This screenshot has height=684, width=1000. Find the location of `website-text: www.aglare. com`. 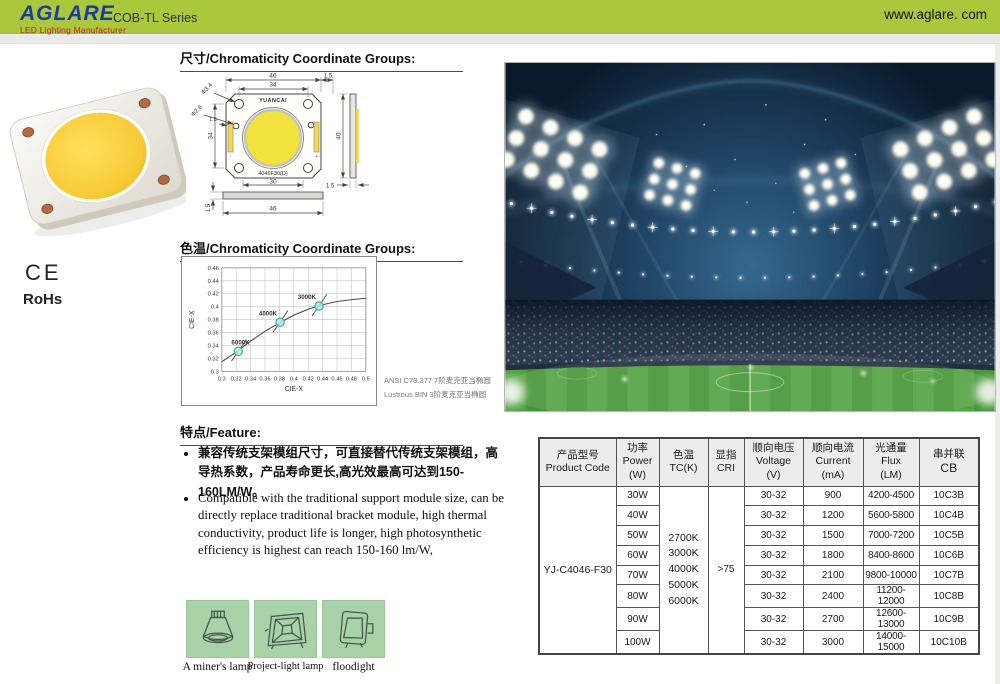

website-text: www.aglare. com is located at coordinates (935, 14).